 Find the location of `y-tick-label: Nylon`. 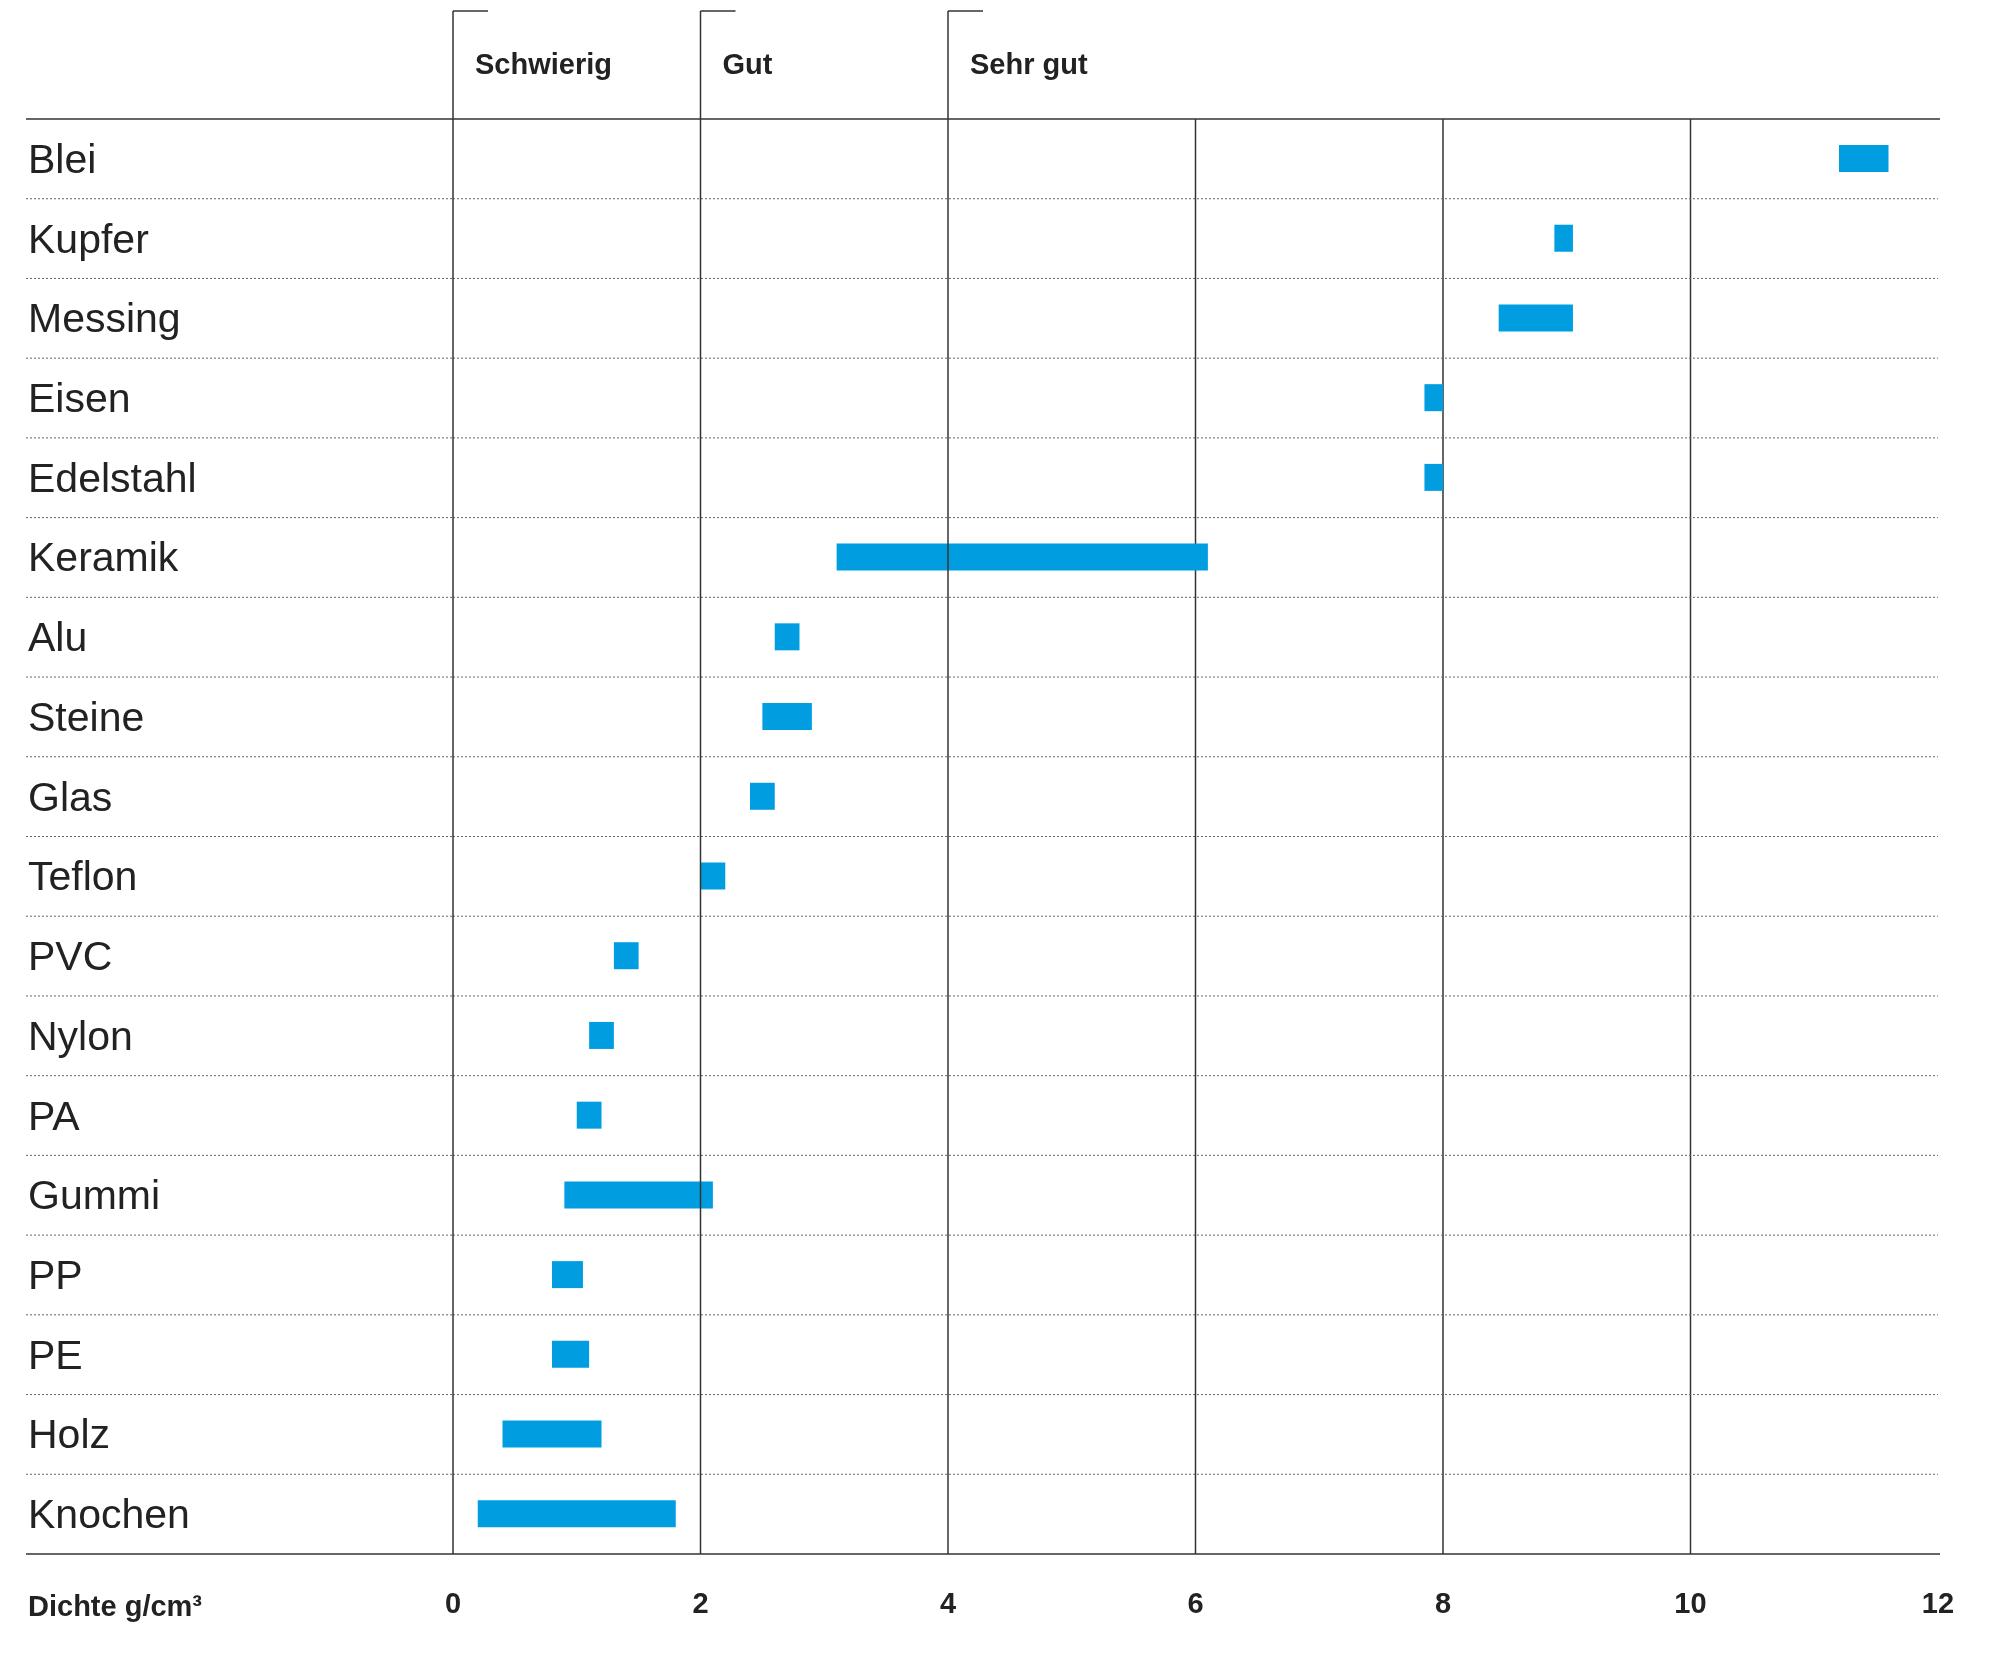

y-tick-label: Nylon is located at coordinates (80, 1035).